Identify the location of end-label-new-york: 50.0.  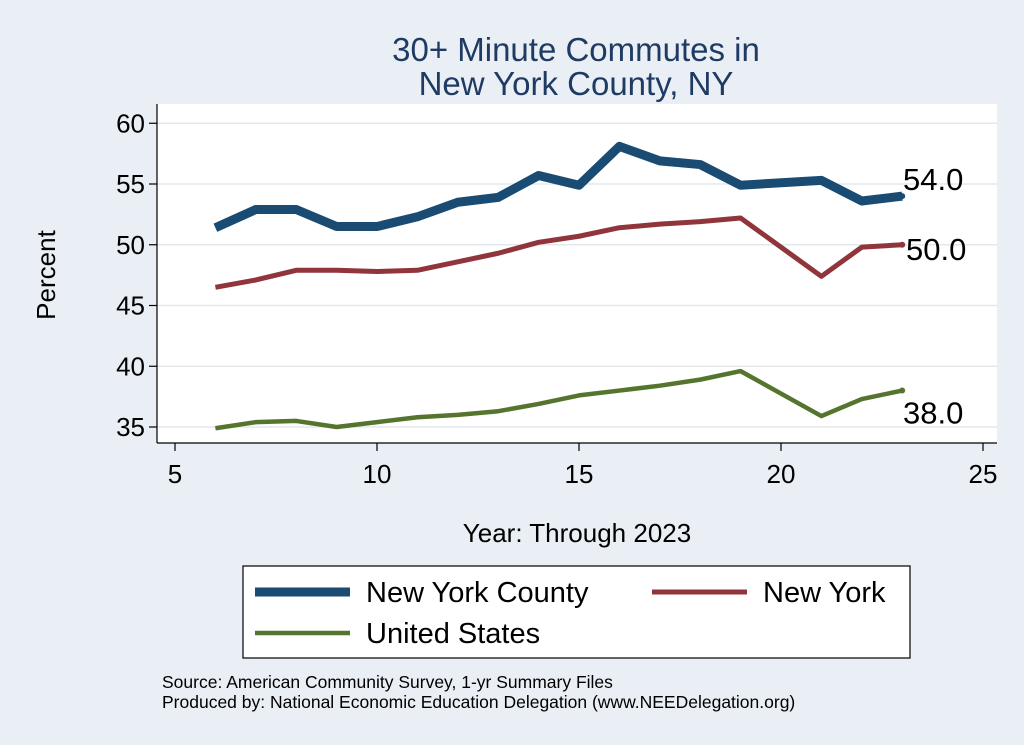
(936, 249).